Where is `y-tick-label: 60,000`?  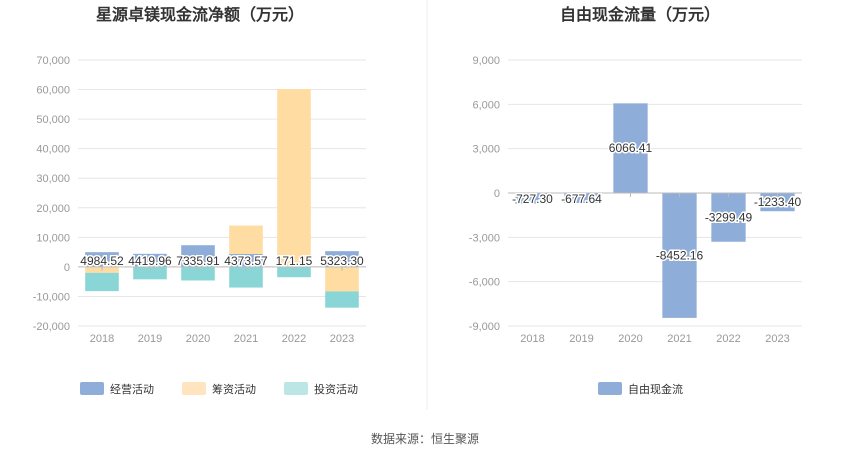 y-tick-label: 60,000 is located at coordinates (53, 91).